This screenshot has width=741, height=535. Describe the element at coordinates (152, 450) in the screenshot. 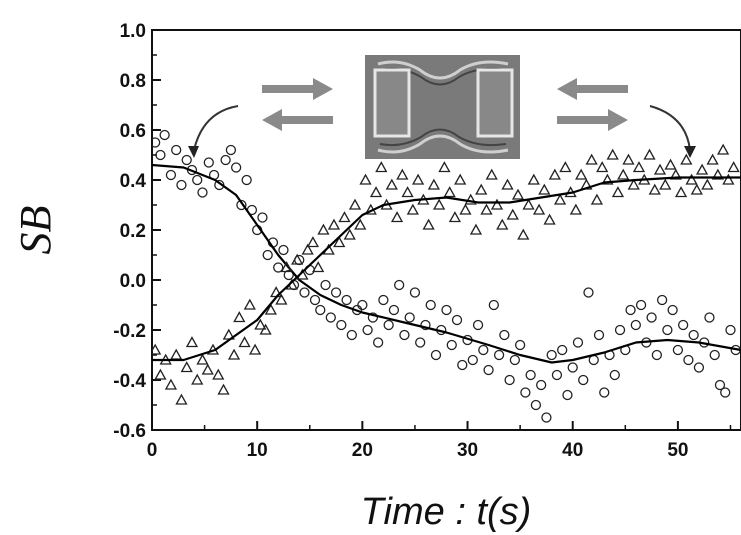

I see `x-tick-label: 0` at that location.